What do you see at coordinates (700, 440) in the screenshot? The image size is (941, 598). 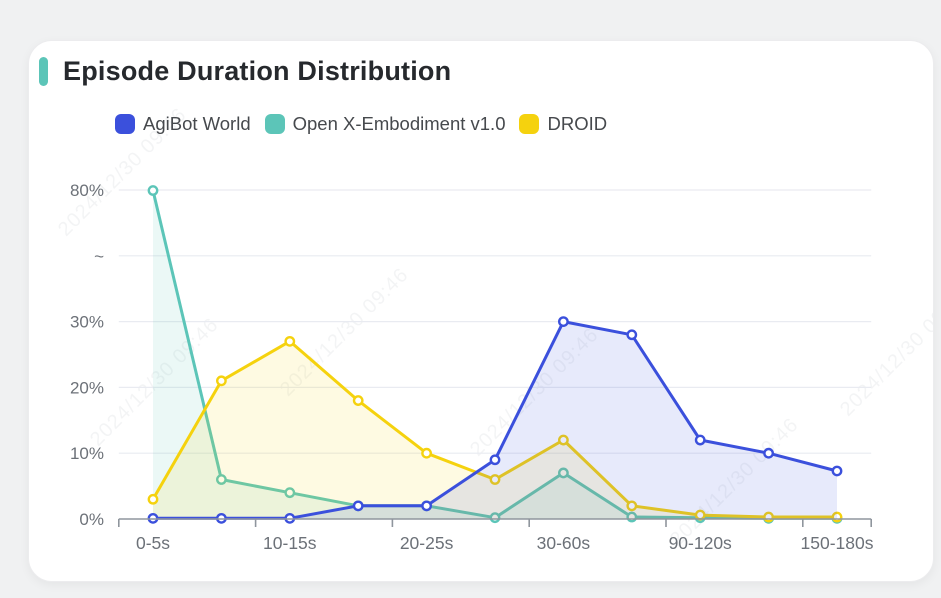 I see `data-point-agibot-world-90-120s` at bounding box center [700, 440].